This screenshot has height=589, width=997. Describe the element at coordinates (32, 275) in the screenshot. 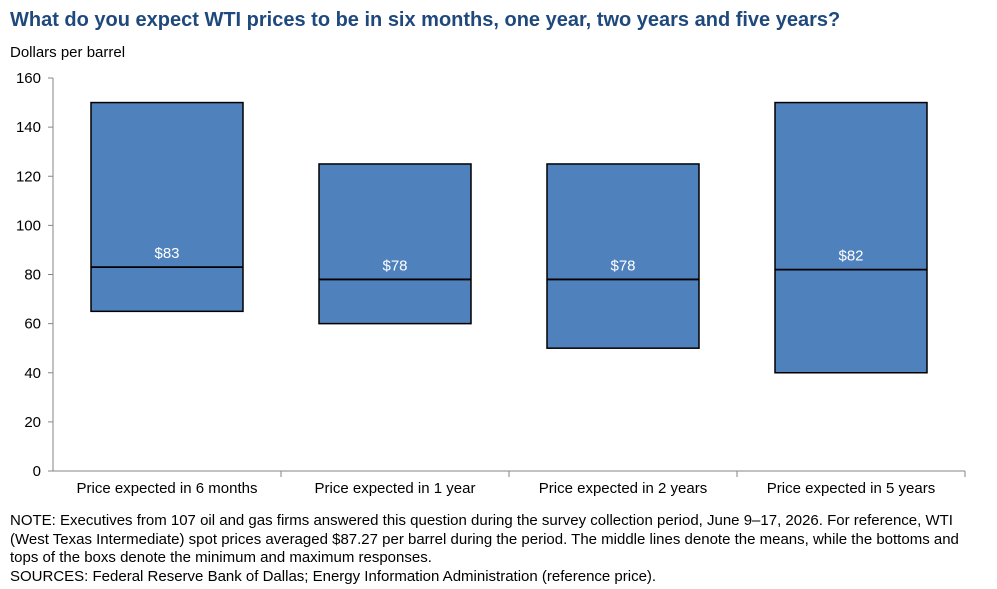

I see `y-tick-label: 80` at that location.